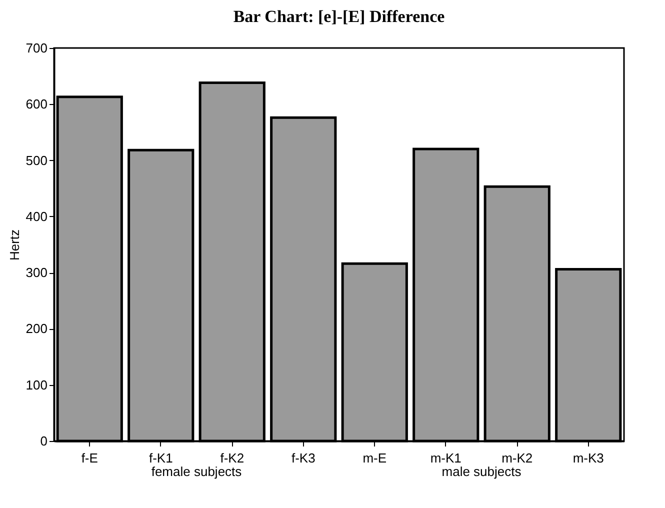  What do you see at coordinates (14, 245) in the screenshot?
I see `y-axis-title: Hertz` at bounding box center [14, 245].